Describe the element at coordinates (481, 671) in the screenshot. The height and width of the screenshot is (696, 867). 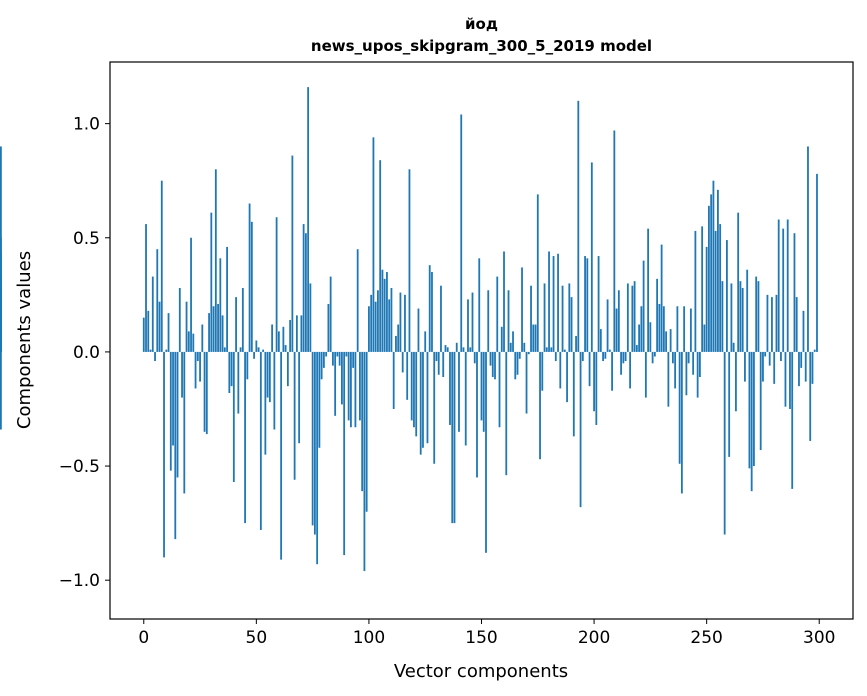
I see `x-axis-label: Vector components` at that location.